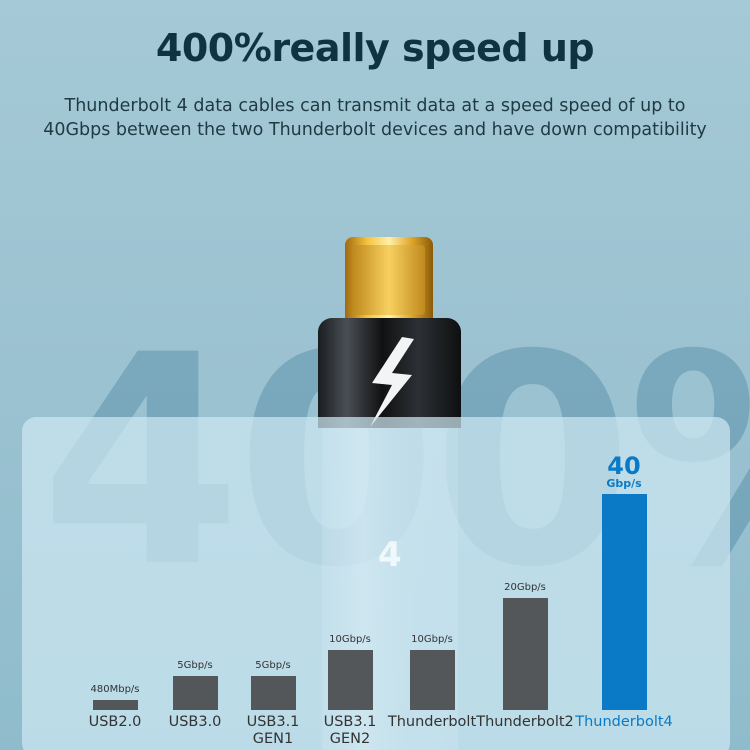  I want to click on category-label: USB3.0, so click(195, 722).